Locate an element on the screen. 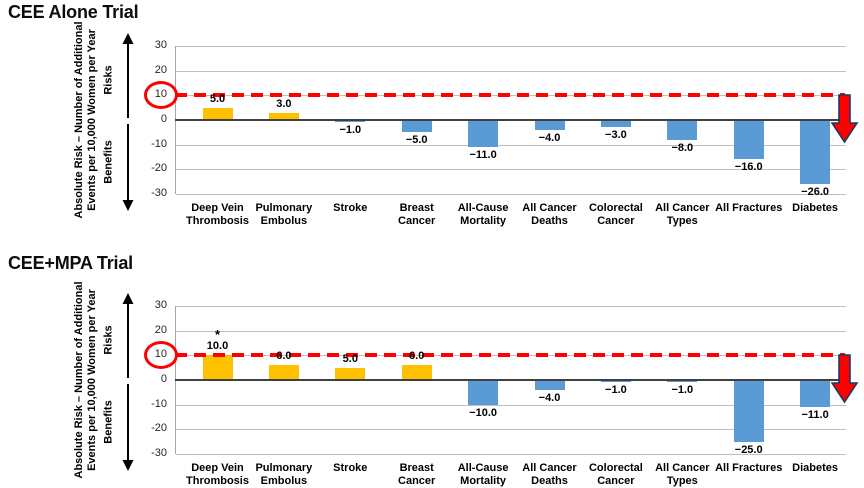  value-label-all-cancer-types: −8.0 is located at coordinates (682, 147).